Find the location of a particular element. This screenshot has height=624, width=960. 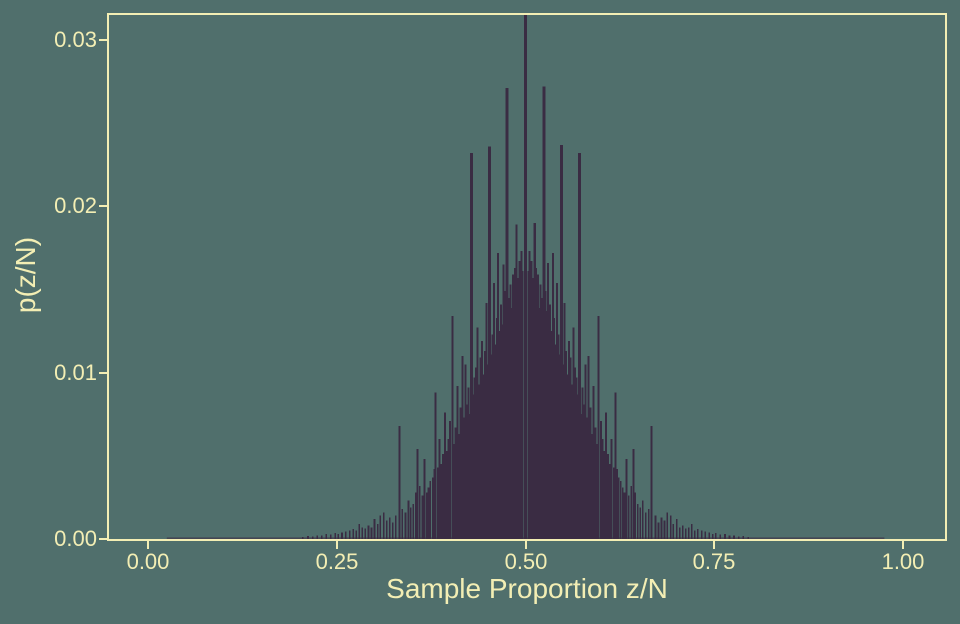

y-axis-tick-label: 0.03 is located at coordinates (75, 39).